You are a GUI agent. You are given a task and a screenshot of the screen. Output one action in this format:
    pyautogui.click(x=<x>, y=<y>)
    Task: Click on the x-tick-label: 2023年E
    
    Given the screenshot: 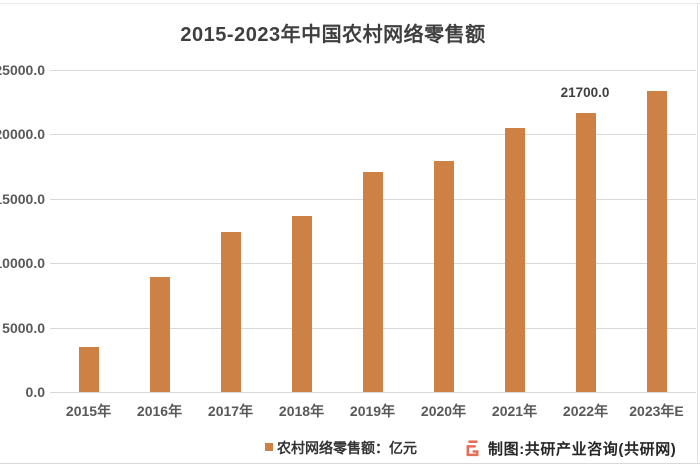 What is the action you would take?
    pyautogui.click(x=656, y=411)
    